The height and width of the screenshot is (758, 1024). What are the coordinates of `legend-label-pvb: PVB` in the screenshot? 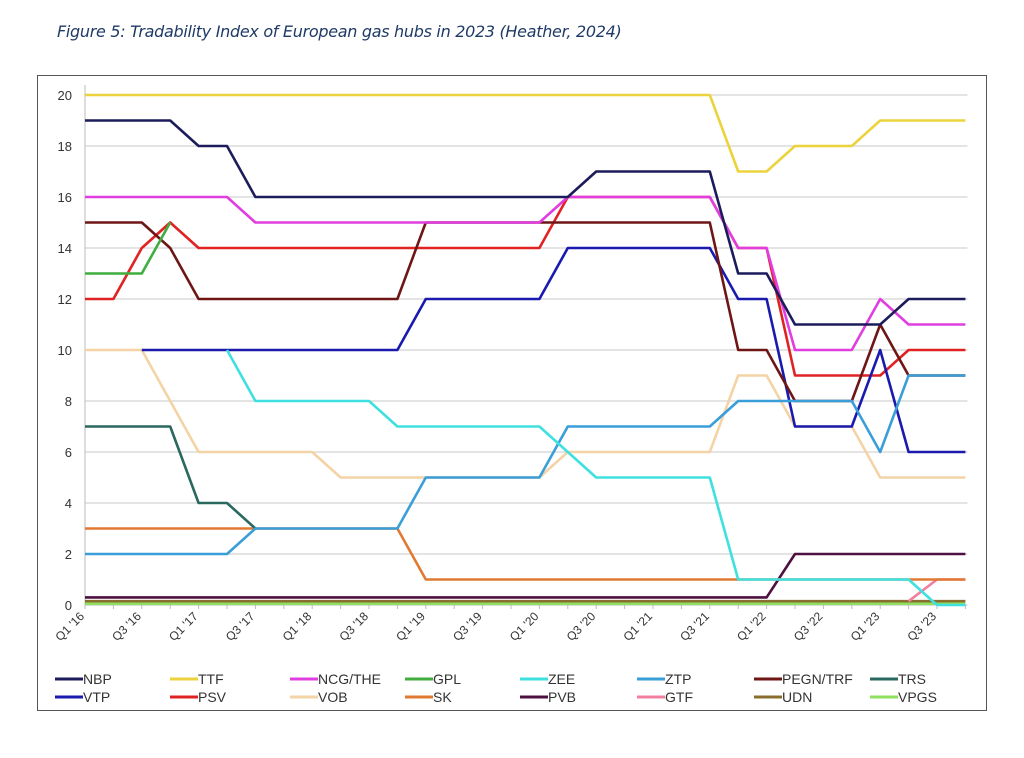 It's located at (562, 697).